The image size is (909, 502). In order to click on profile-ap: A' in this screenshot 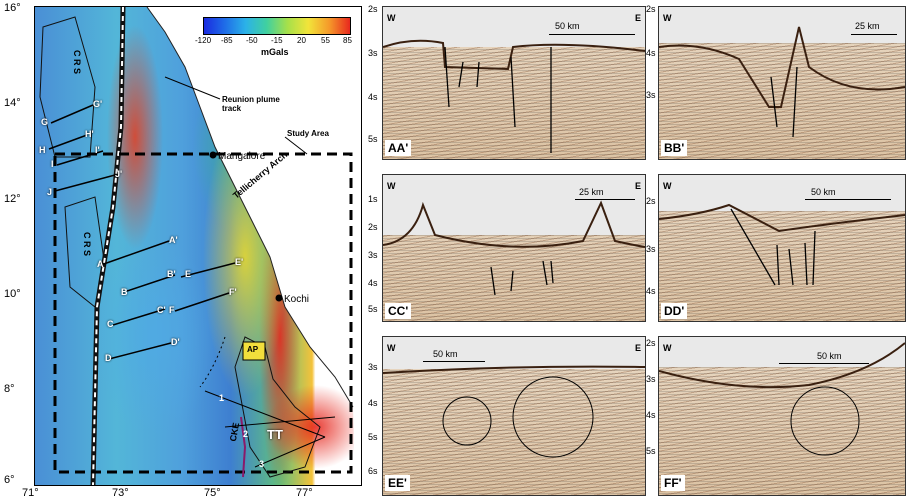, I will do `click(173, 240)`.